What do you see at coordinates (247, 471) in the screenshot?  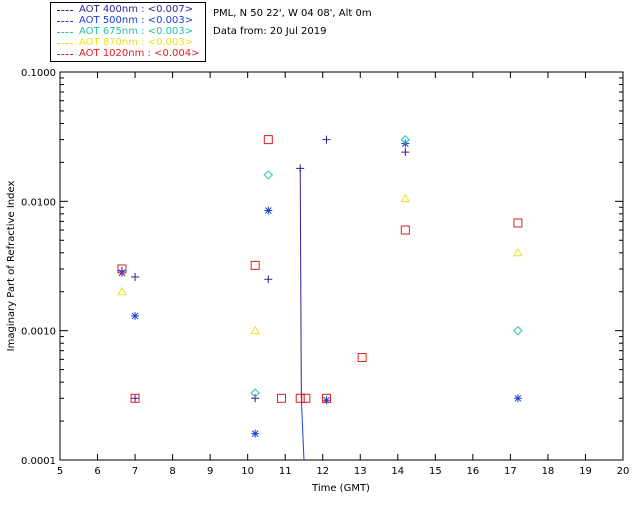 I see `x-tick-label: 10` at bounding box center [247, 471].